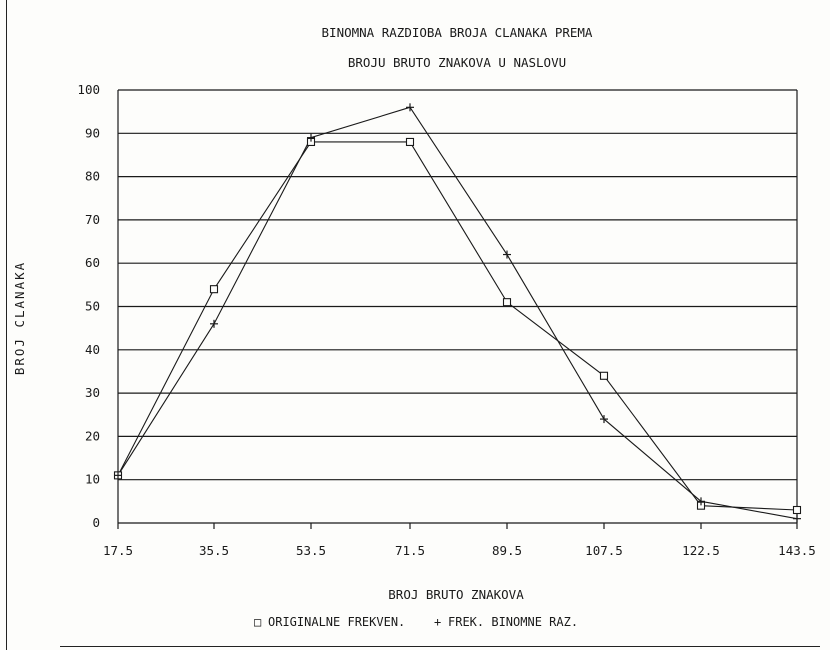 The width and height of the screenshot is (830, 650). I want to click on y-tick-label: 70, so click(92, 219).